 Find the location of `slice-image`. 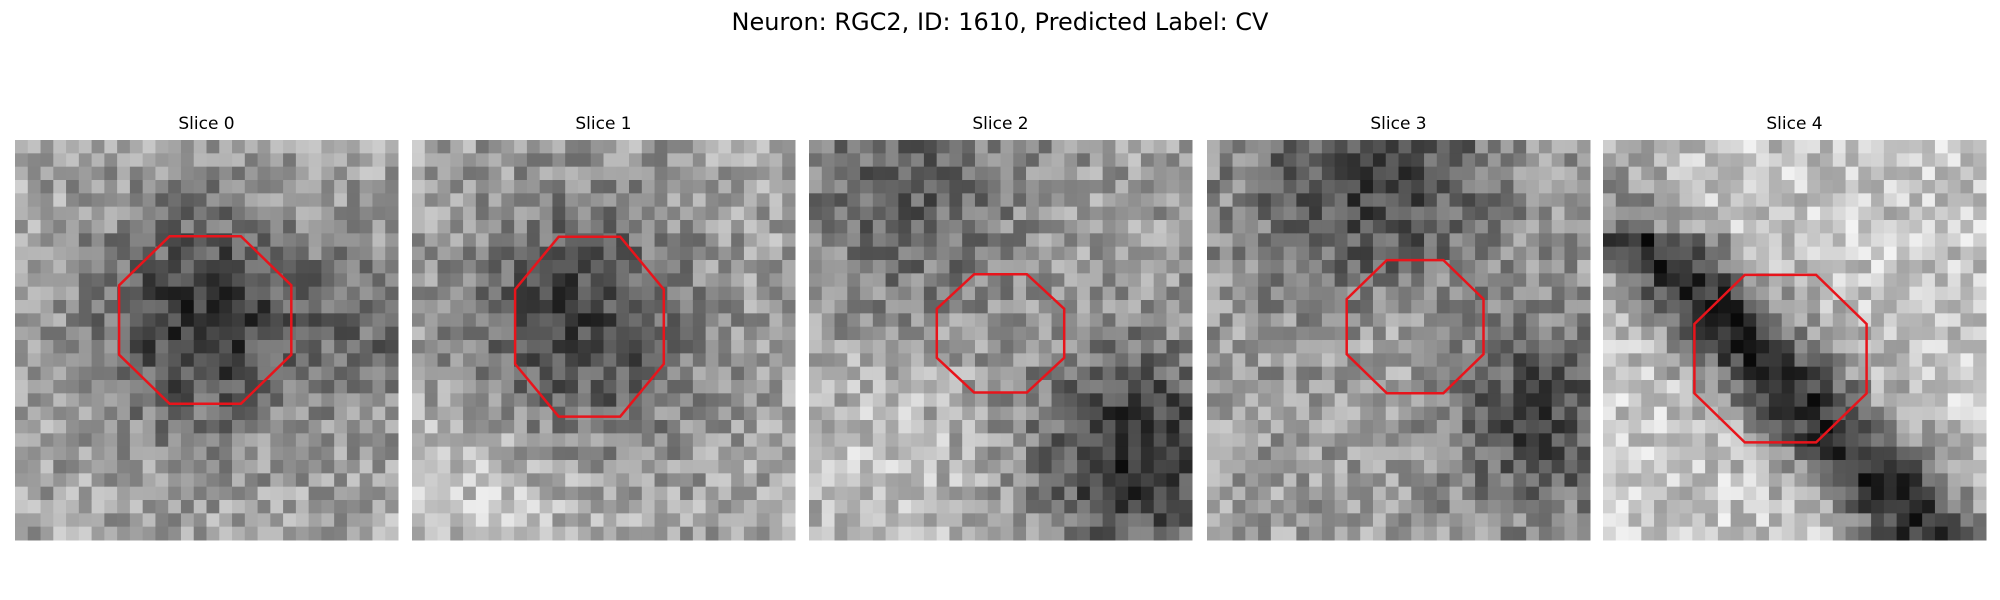

slice-image is located at coordinates (1795, 340).